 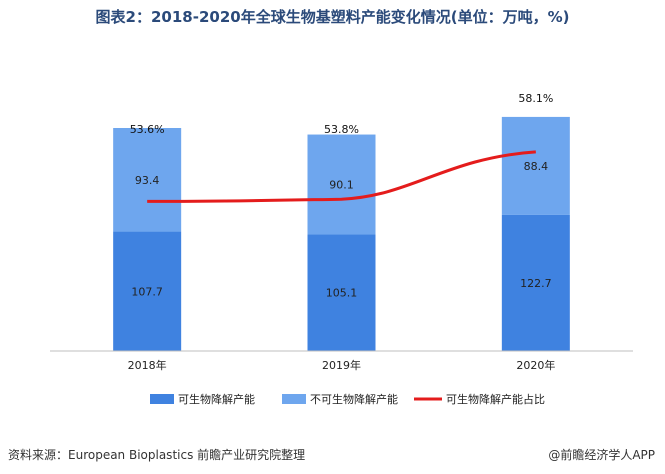 What do you see at coordinates (162, 399) in the screenshot?
I see `legend-biodegradable-swatch` at bounding box center [162, 399].